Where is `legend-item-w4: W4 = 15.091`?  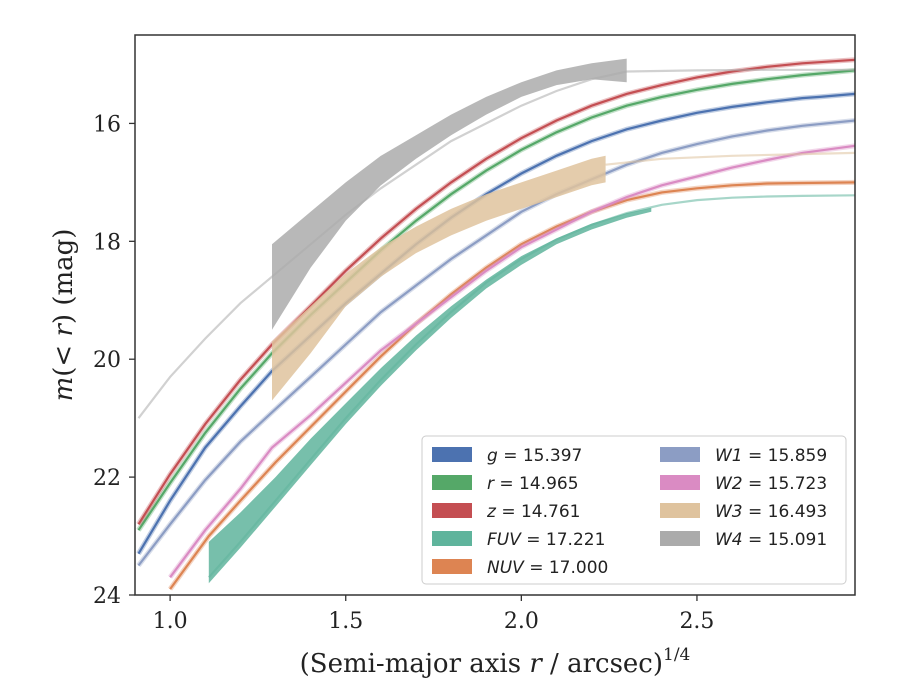 legend-item-w4: W4 = 15.091 is located at coordinates (743, 540).